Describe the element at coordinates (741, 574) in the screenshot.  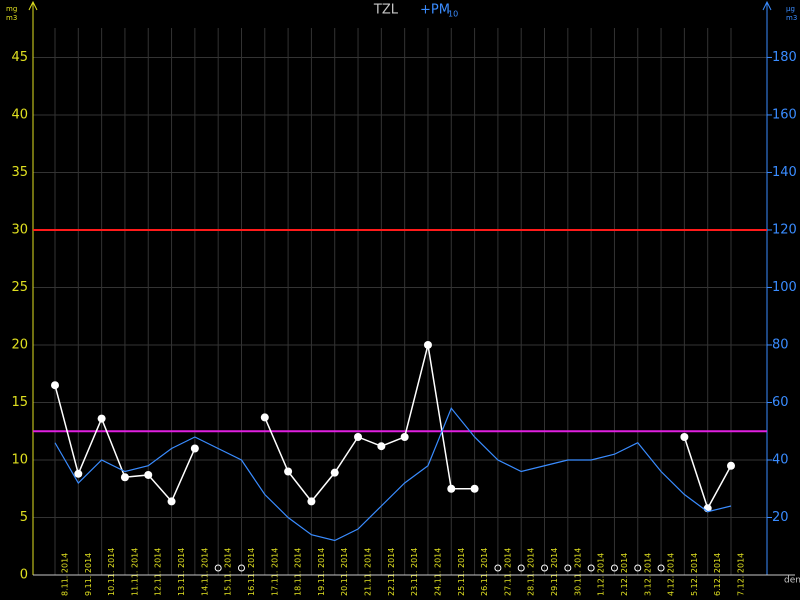
I see `x-tick-label: 7.12. 2014` at that location.